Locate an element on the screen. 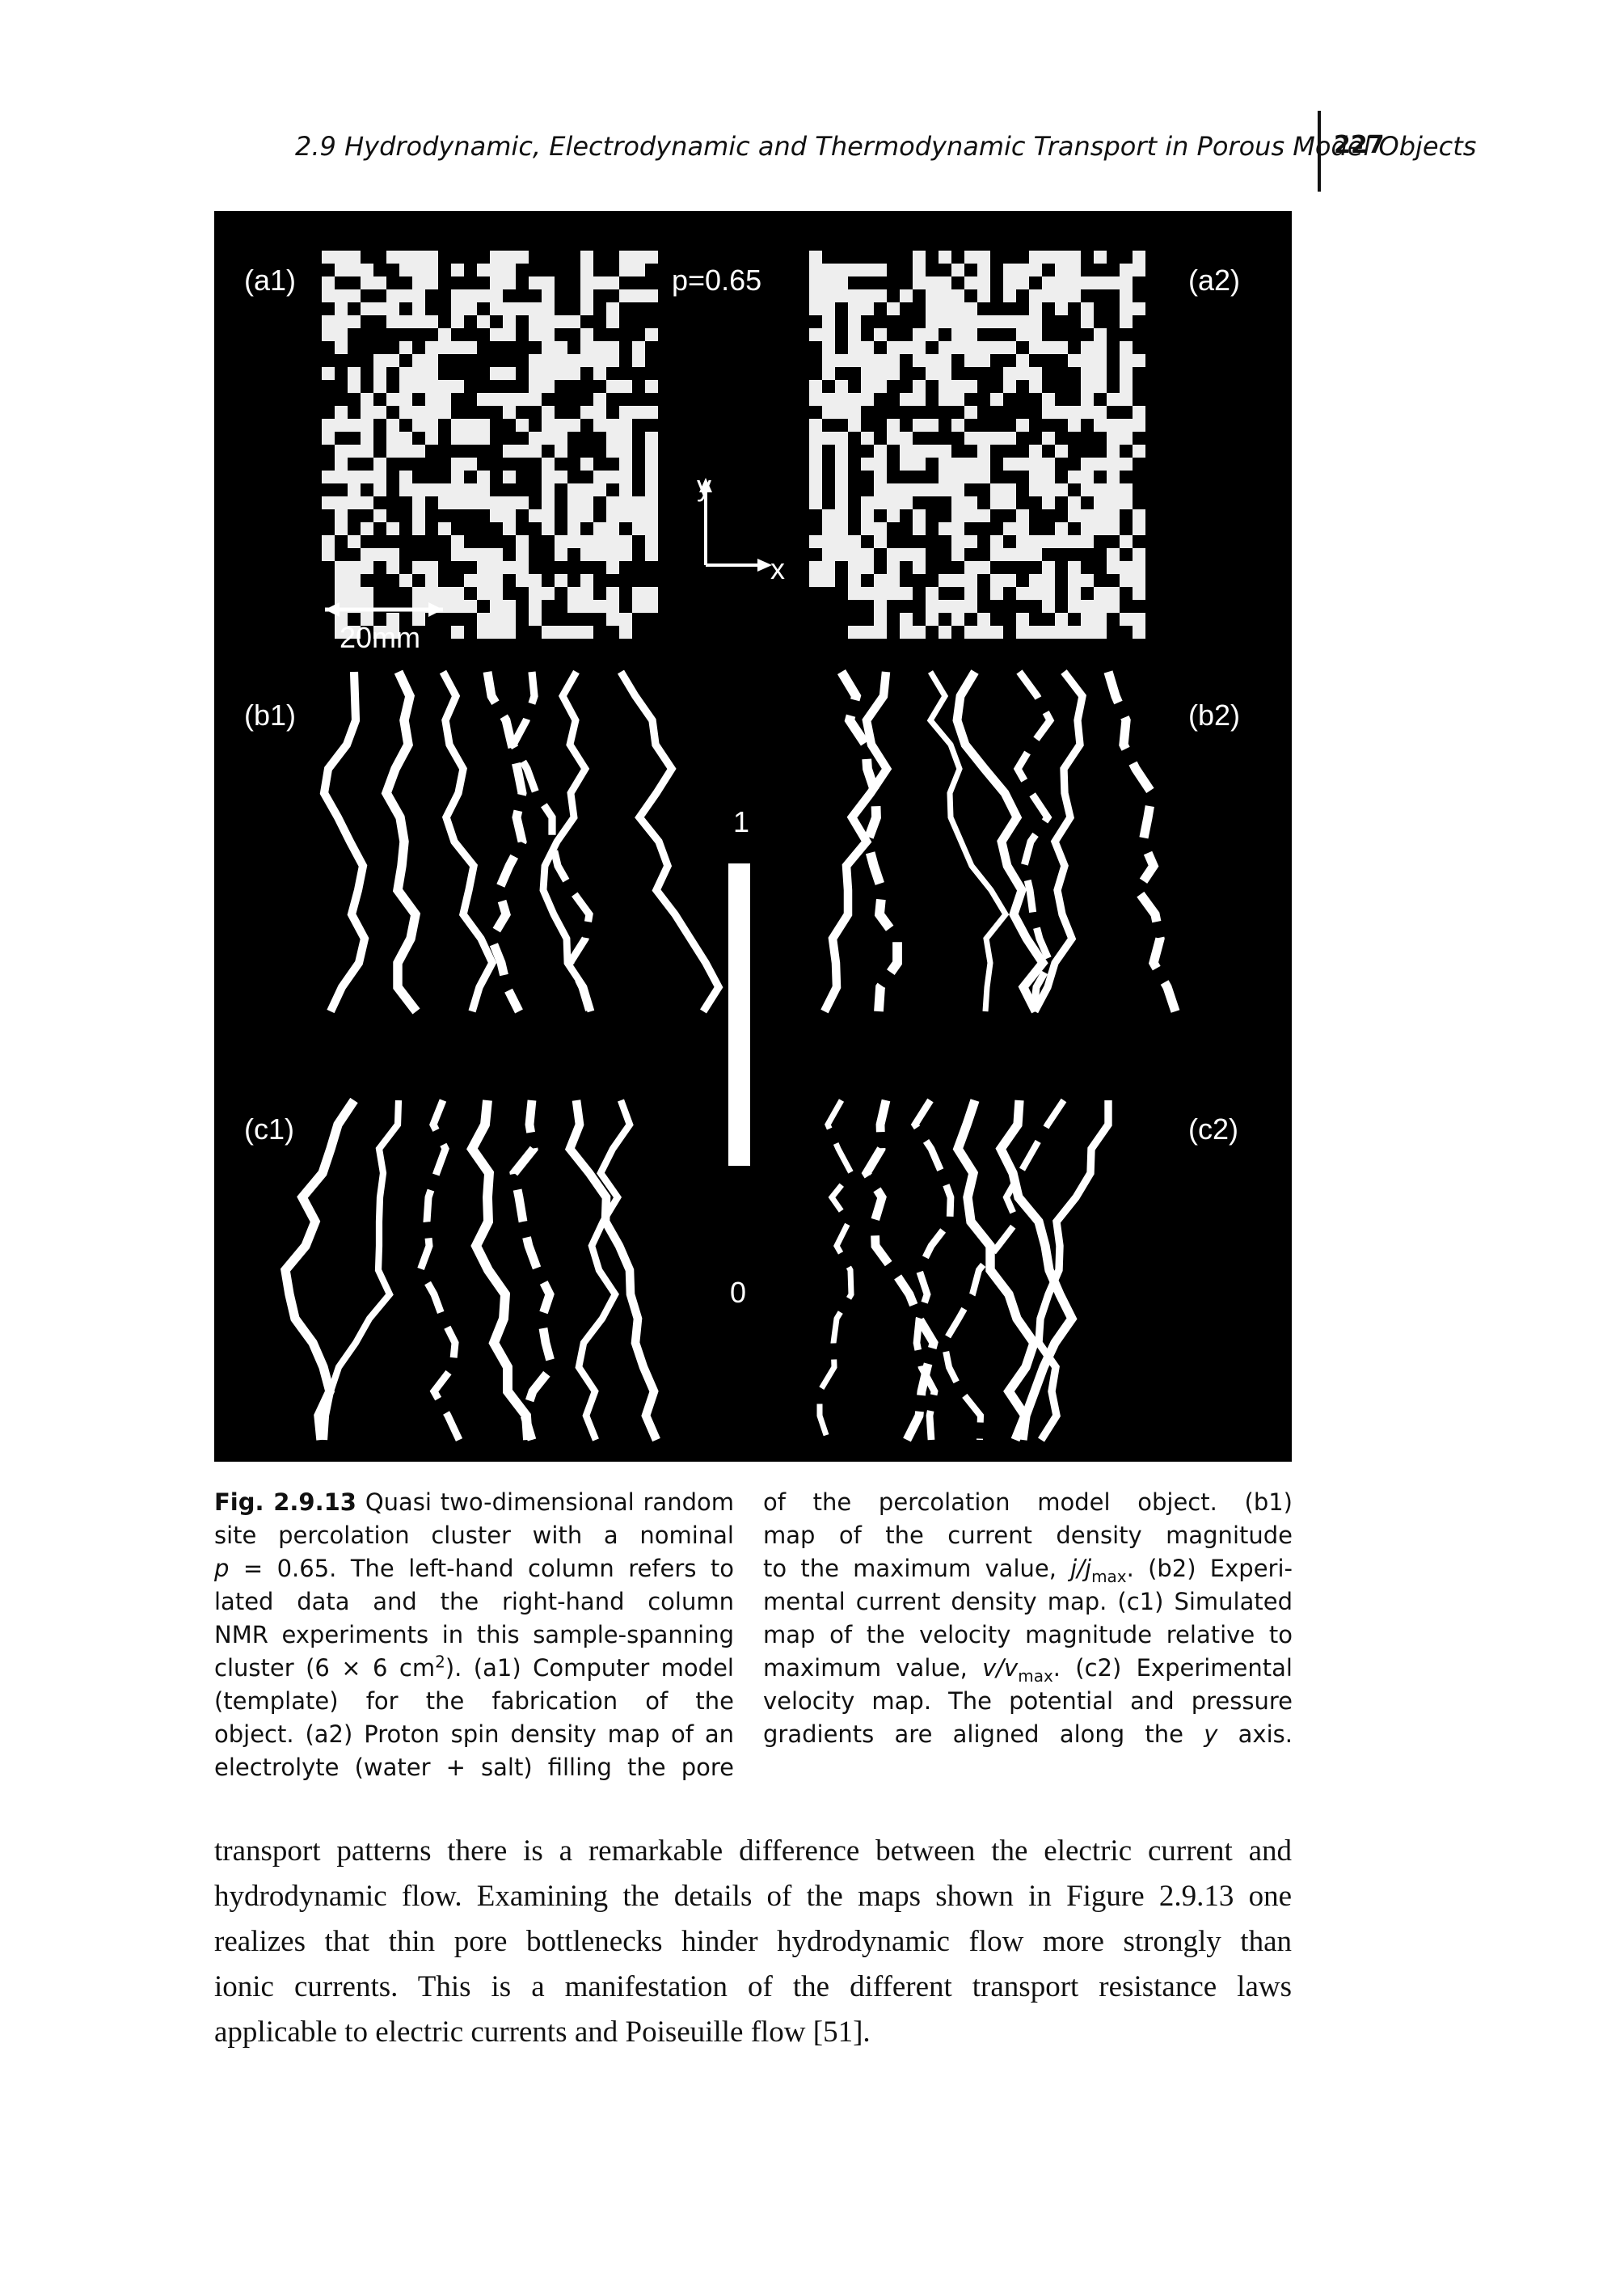  caption-line: velocity map. The potential and pressure is located at coordinates (1028, 1701).